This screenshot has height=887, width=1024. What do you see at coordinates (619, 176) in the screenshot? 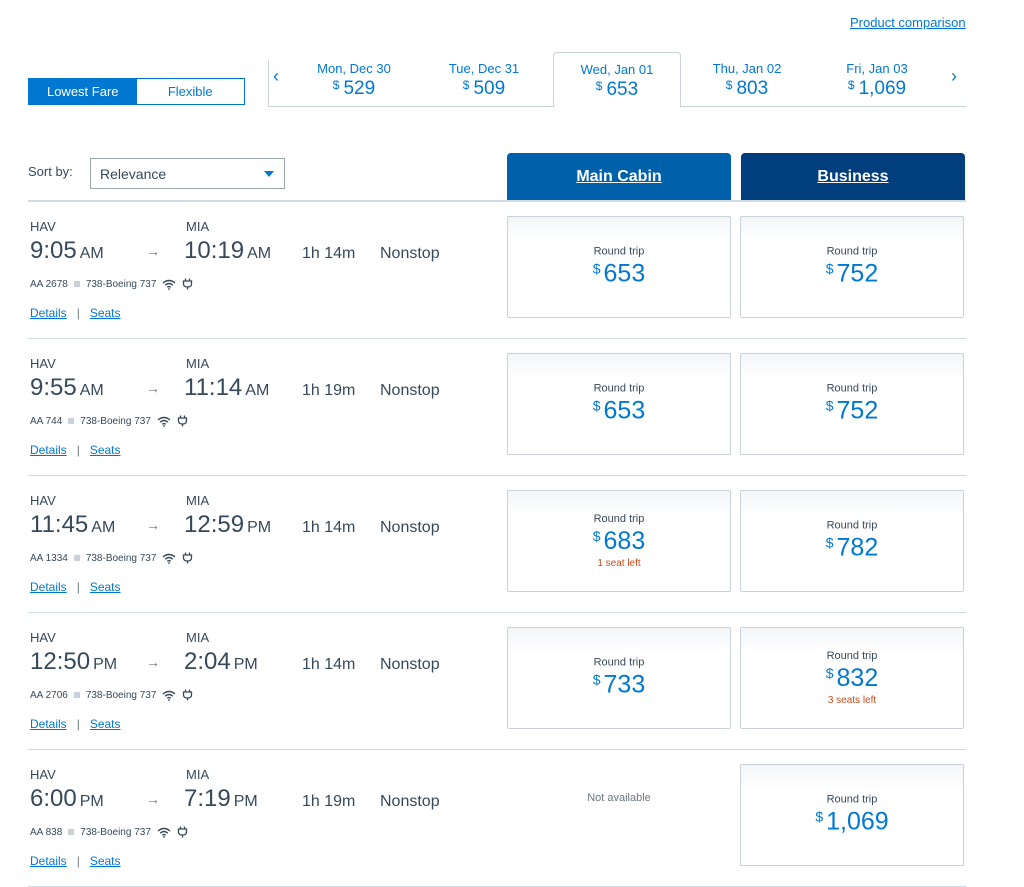
I see `main-cabin-header: Main Cabin` at bounding box center [619, 176].